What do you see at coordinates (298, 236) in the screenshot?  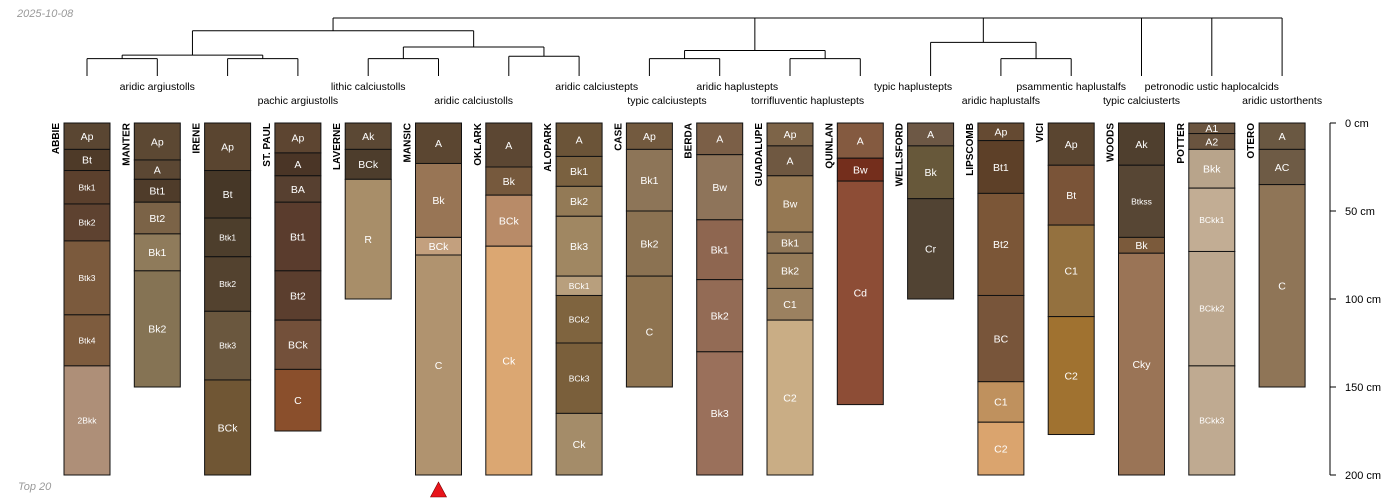 I see `horizon-st-paul-bt1` at bounding box center [298, 236].